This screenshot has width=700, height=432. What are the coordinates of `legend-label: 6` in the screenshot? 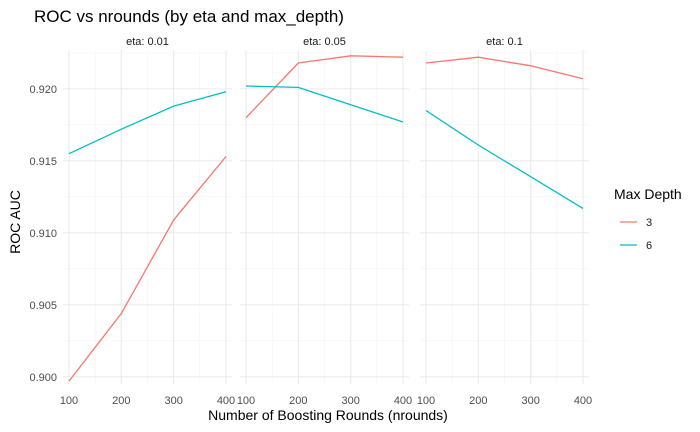 It's located at (649, 246).